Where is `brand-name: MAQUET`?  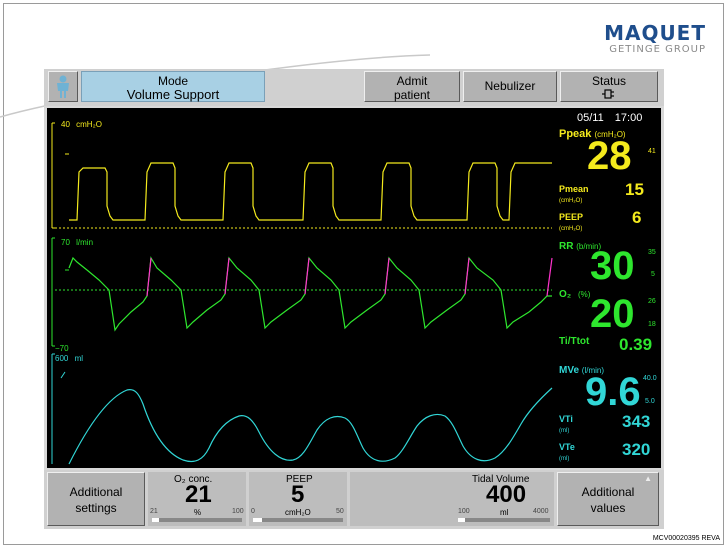
brand-name: MAQUET is located at coordinates (655, 33).